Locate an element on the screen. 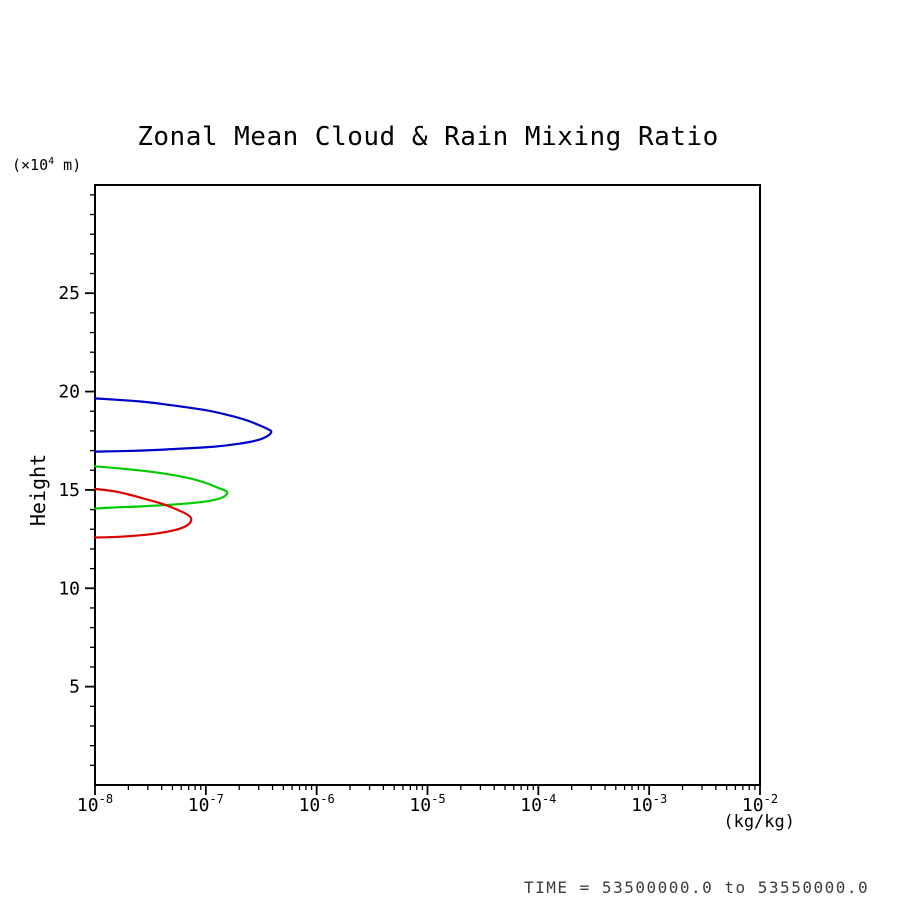  x-tick-label: 10⁻⁸ is located at coordinates (95, 804).